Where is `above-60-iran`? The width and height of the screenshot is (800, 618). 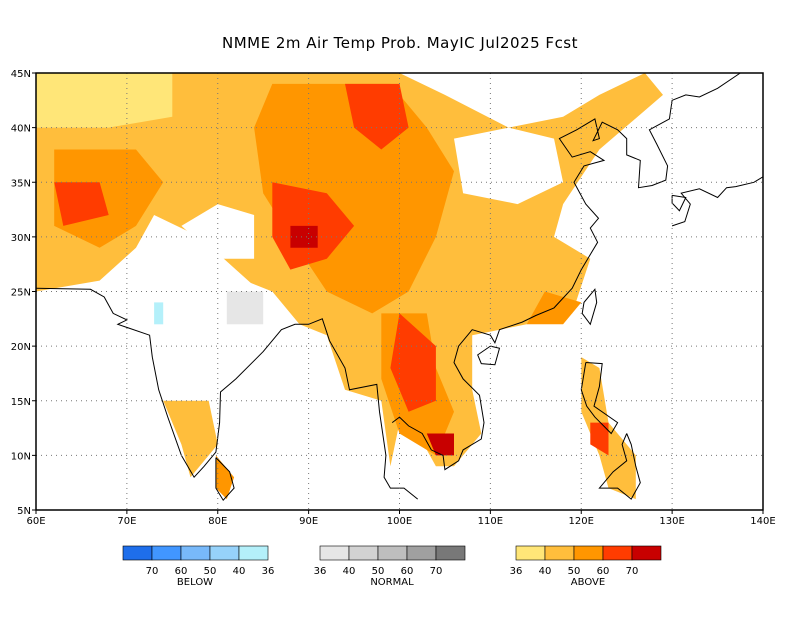
above-60-iran is located at coordinates (81, 204).